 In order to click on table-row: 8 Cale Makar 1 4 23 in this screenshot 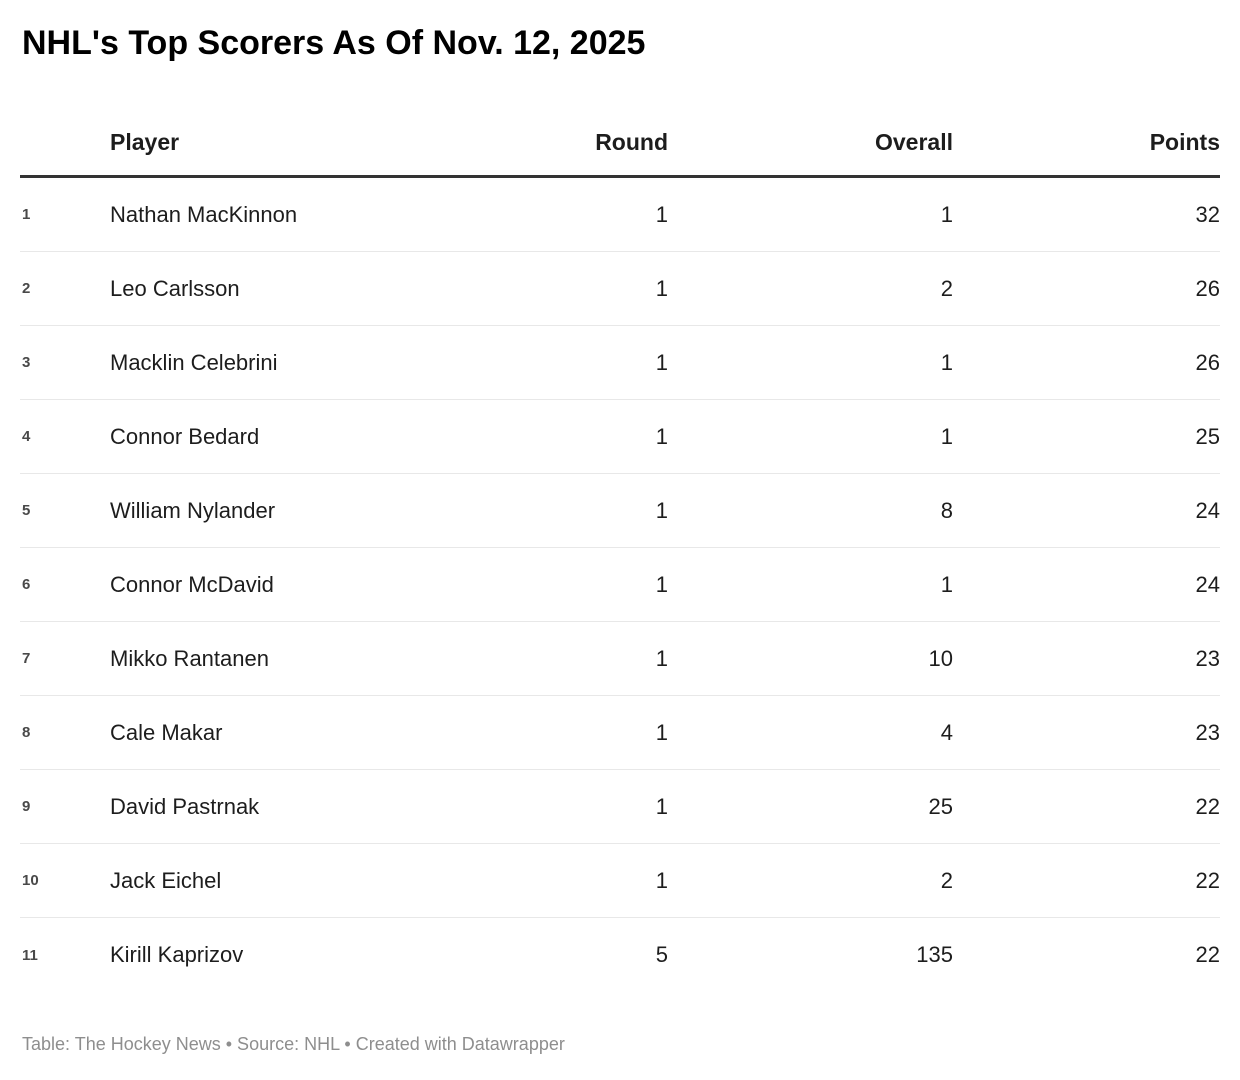, I will do `click(620, 733)`.